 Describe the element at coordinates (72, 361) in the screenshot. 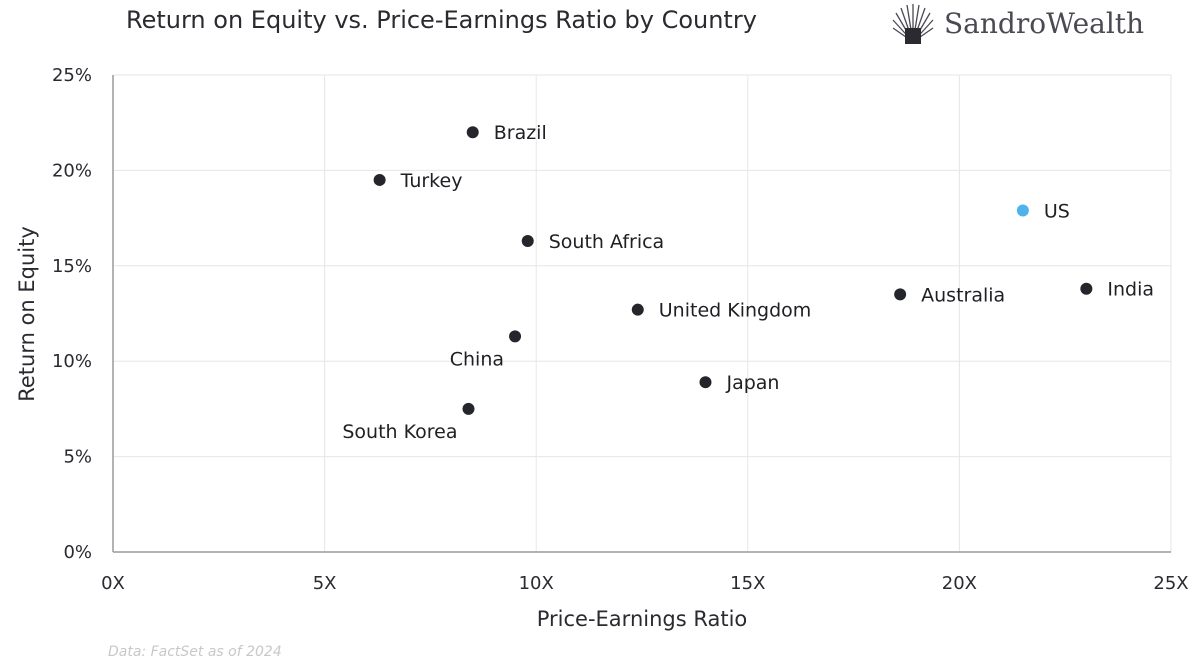

I see `y-tick-label: 10%` at that location.